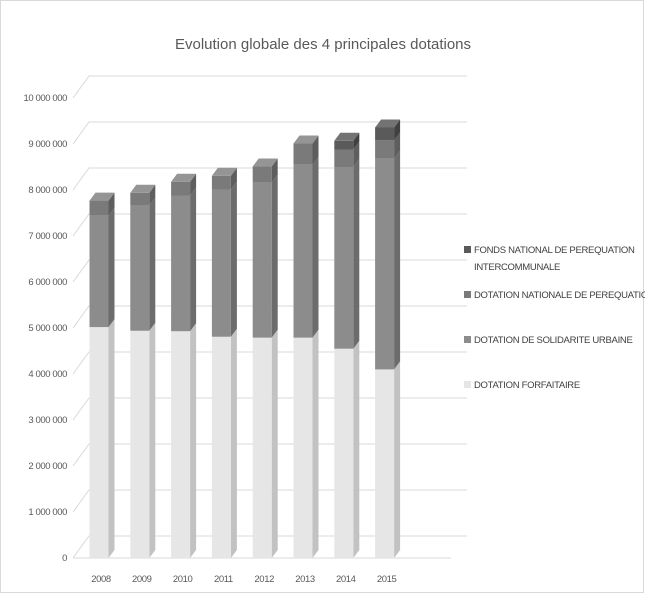 Image resolution: width=645 pixels, height=594 pixels. Describe the element at coordinates (183, 579) in the screenshot. I see `x-tick-label: 2010` at that location.